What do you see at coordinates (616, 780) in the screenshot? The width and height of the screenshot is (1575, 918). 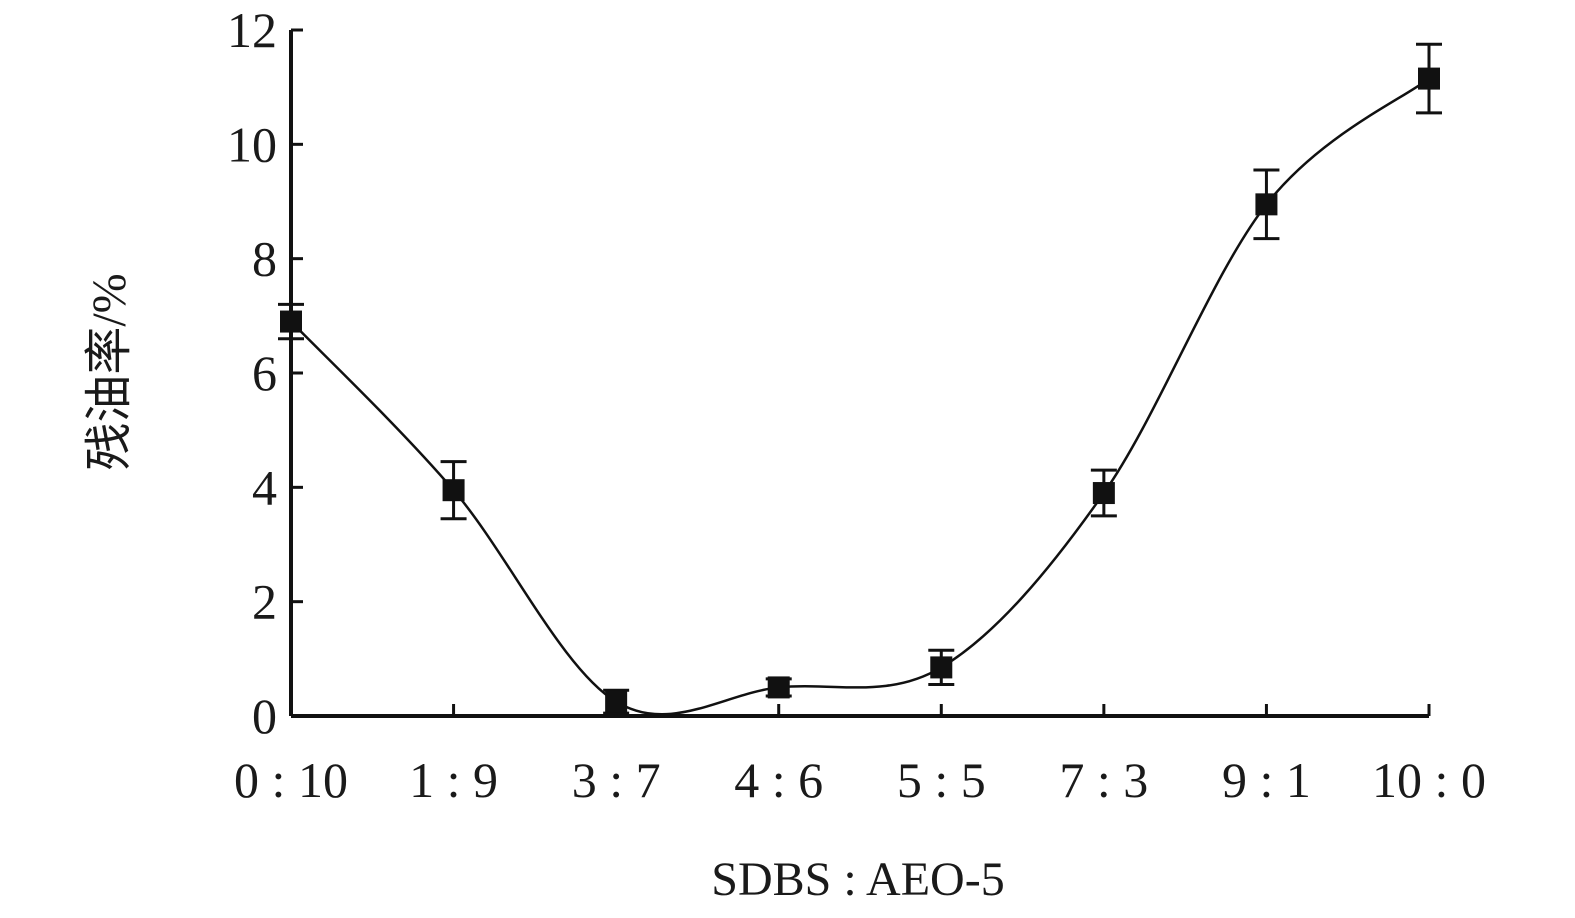 I see `x-tick-label: 3 : 7` at bounding box center [616, 780].